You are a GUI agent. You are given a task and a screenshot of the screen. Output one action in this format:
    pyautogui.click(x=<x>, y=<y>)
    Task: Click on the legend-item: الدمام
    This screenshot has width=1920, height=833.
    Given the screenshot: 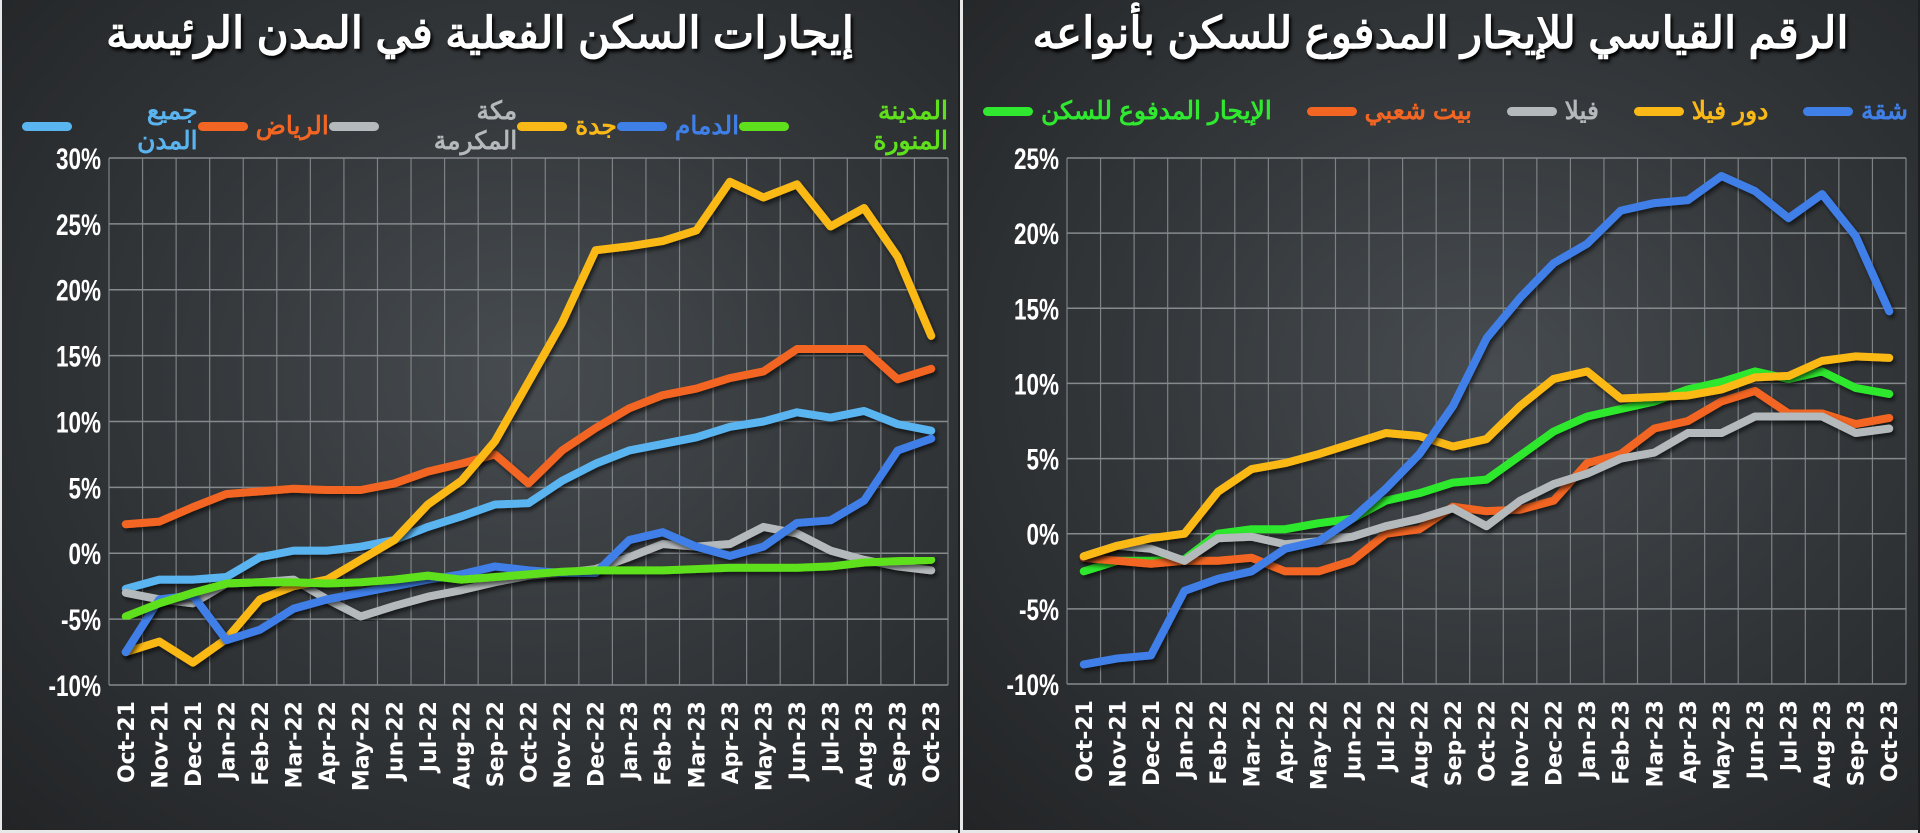 What is the action you would take?
    pyautogui.click(x=678, y=126)
    